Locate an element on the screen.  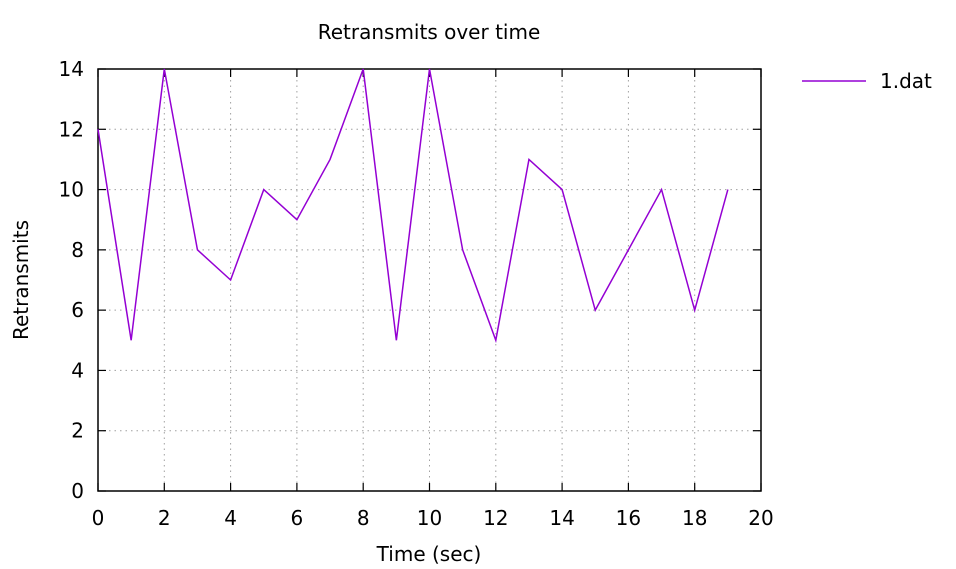
y-axis-tick-labels: 0 2 4 6 8 10 12 14 is located at coordinates (71, 280).